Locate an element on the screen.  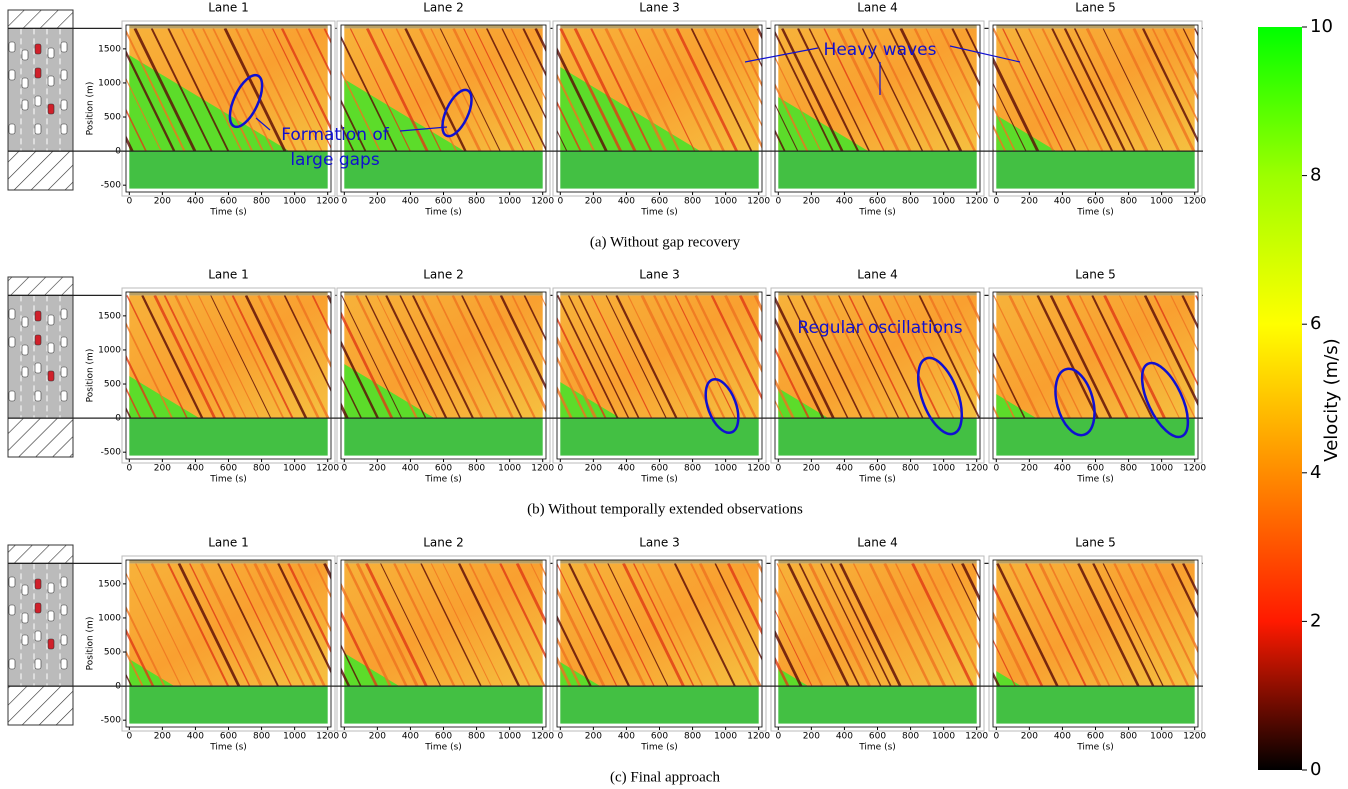
x-tick-label: 400 is located at coordinates (844, 202).